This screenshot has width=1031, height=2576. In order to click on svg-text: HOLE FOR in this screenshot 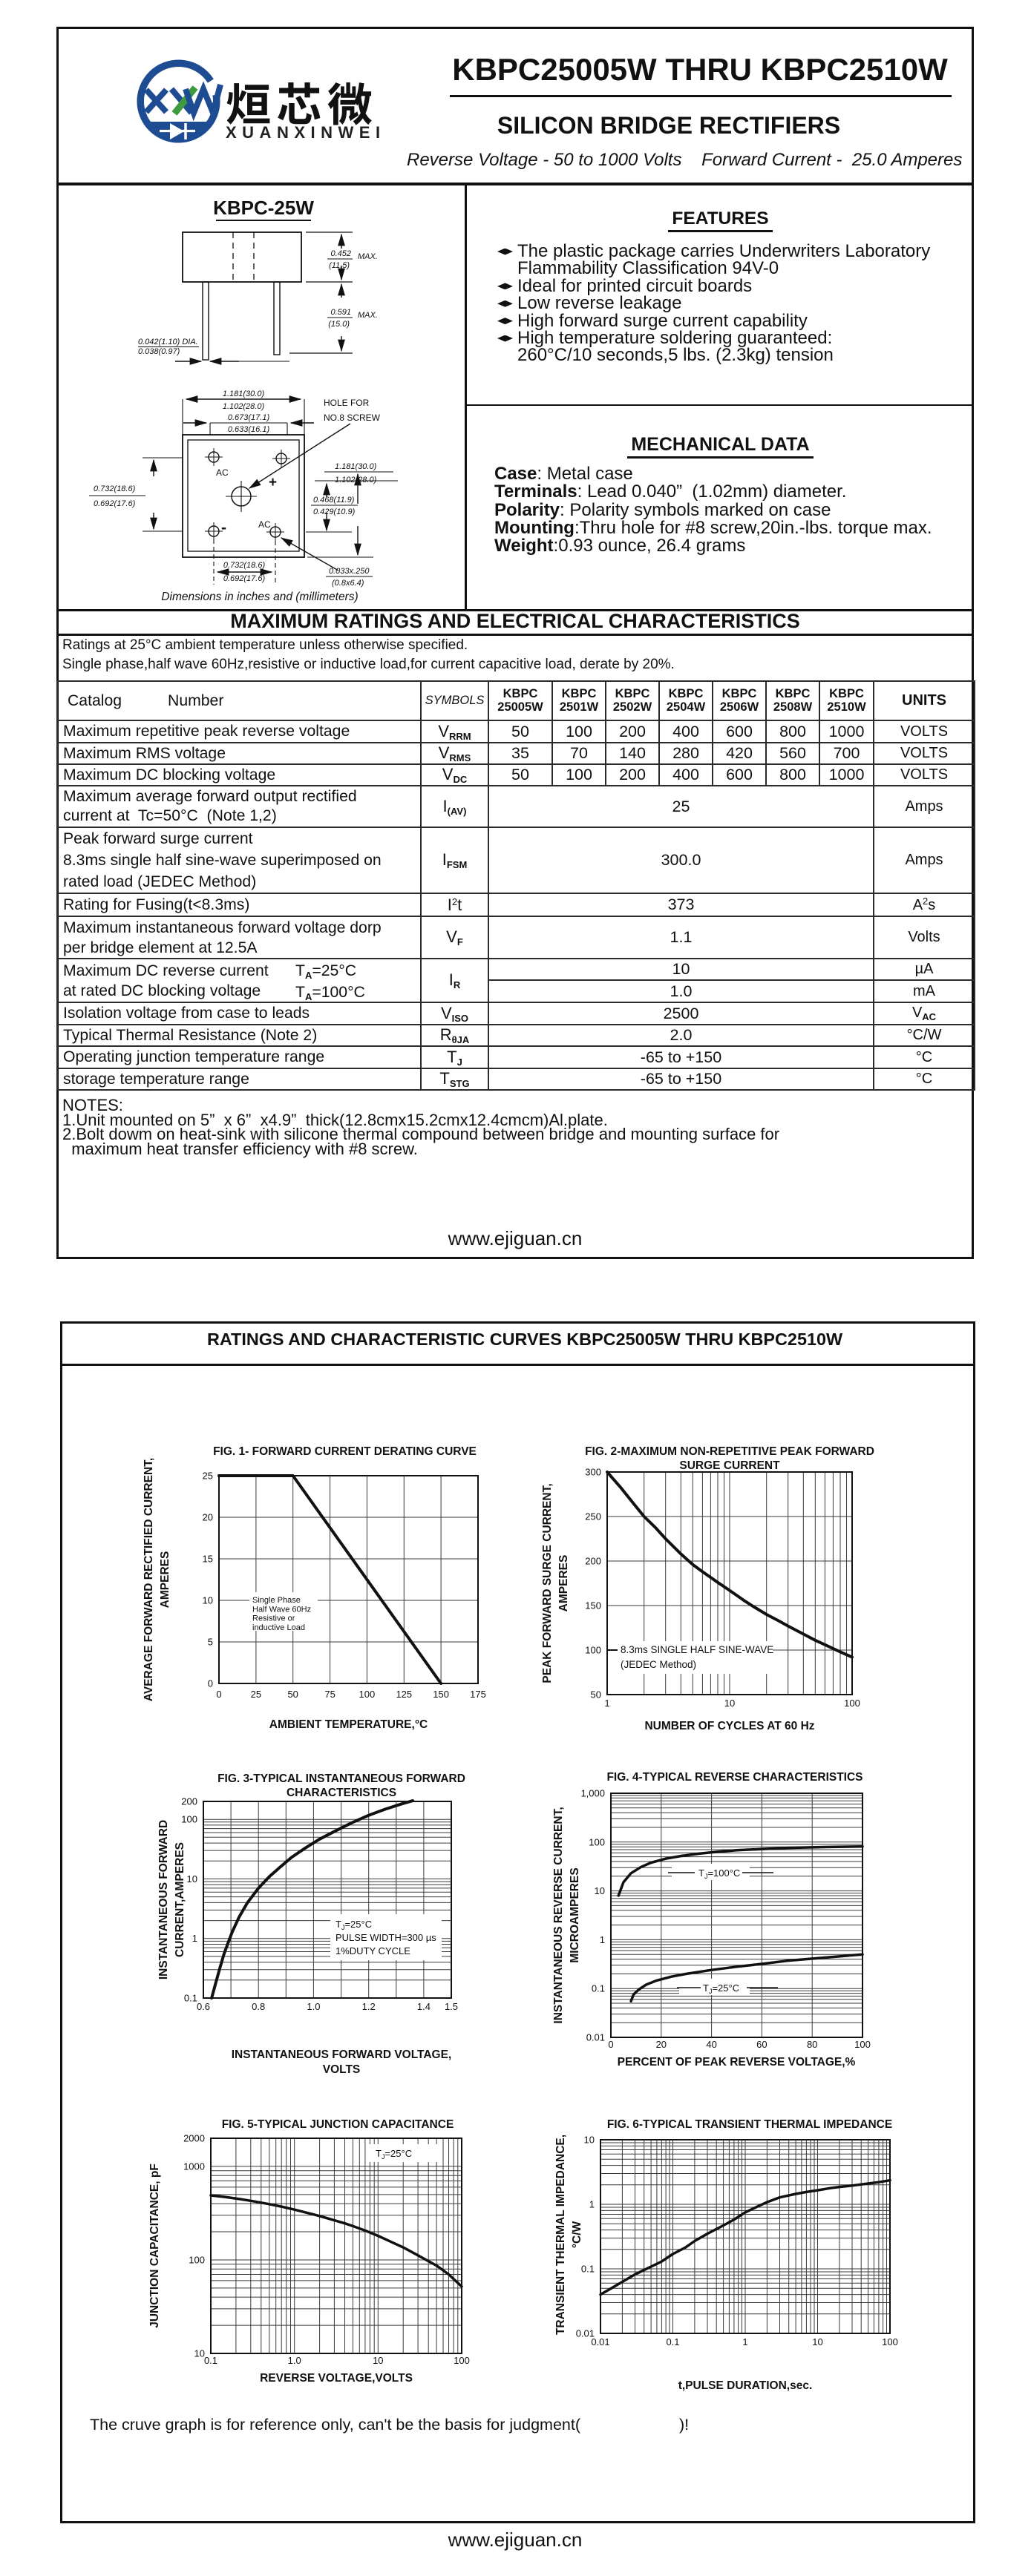, I will do `click(347, 403)`.